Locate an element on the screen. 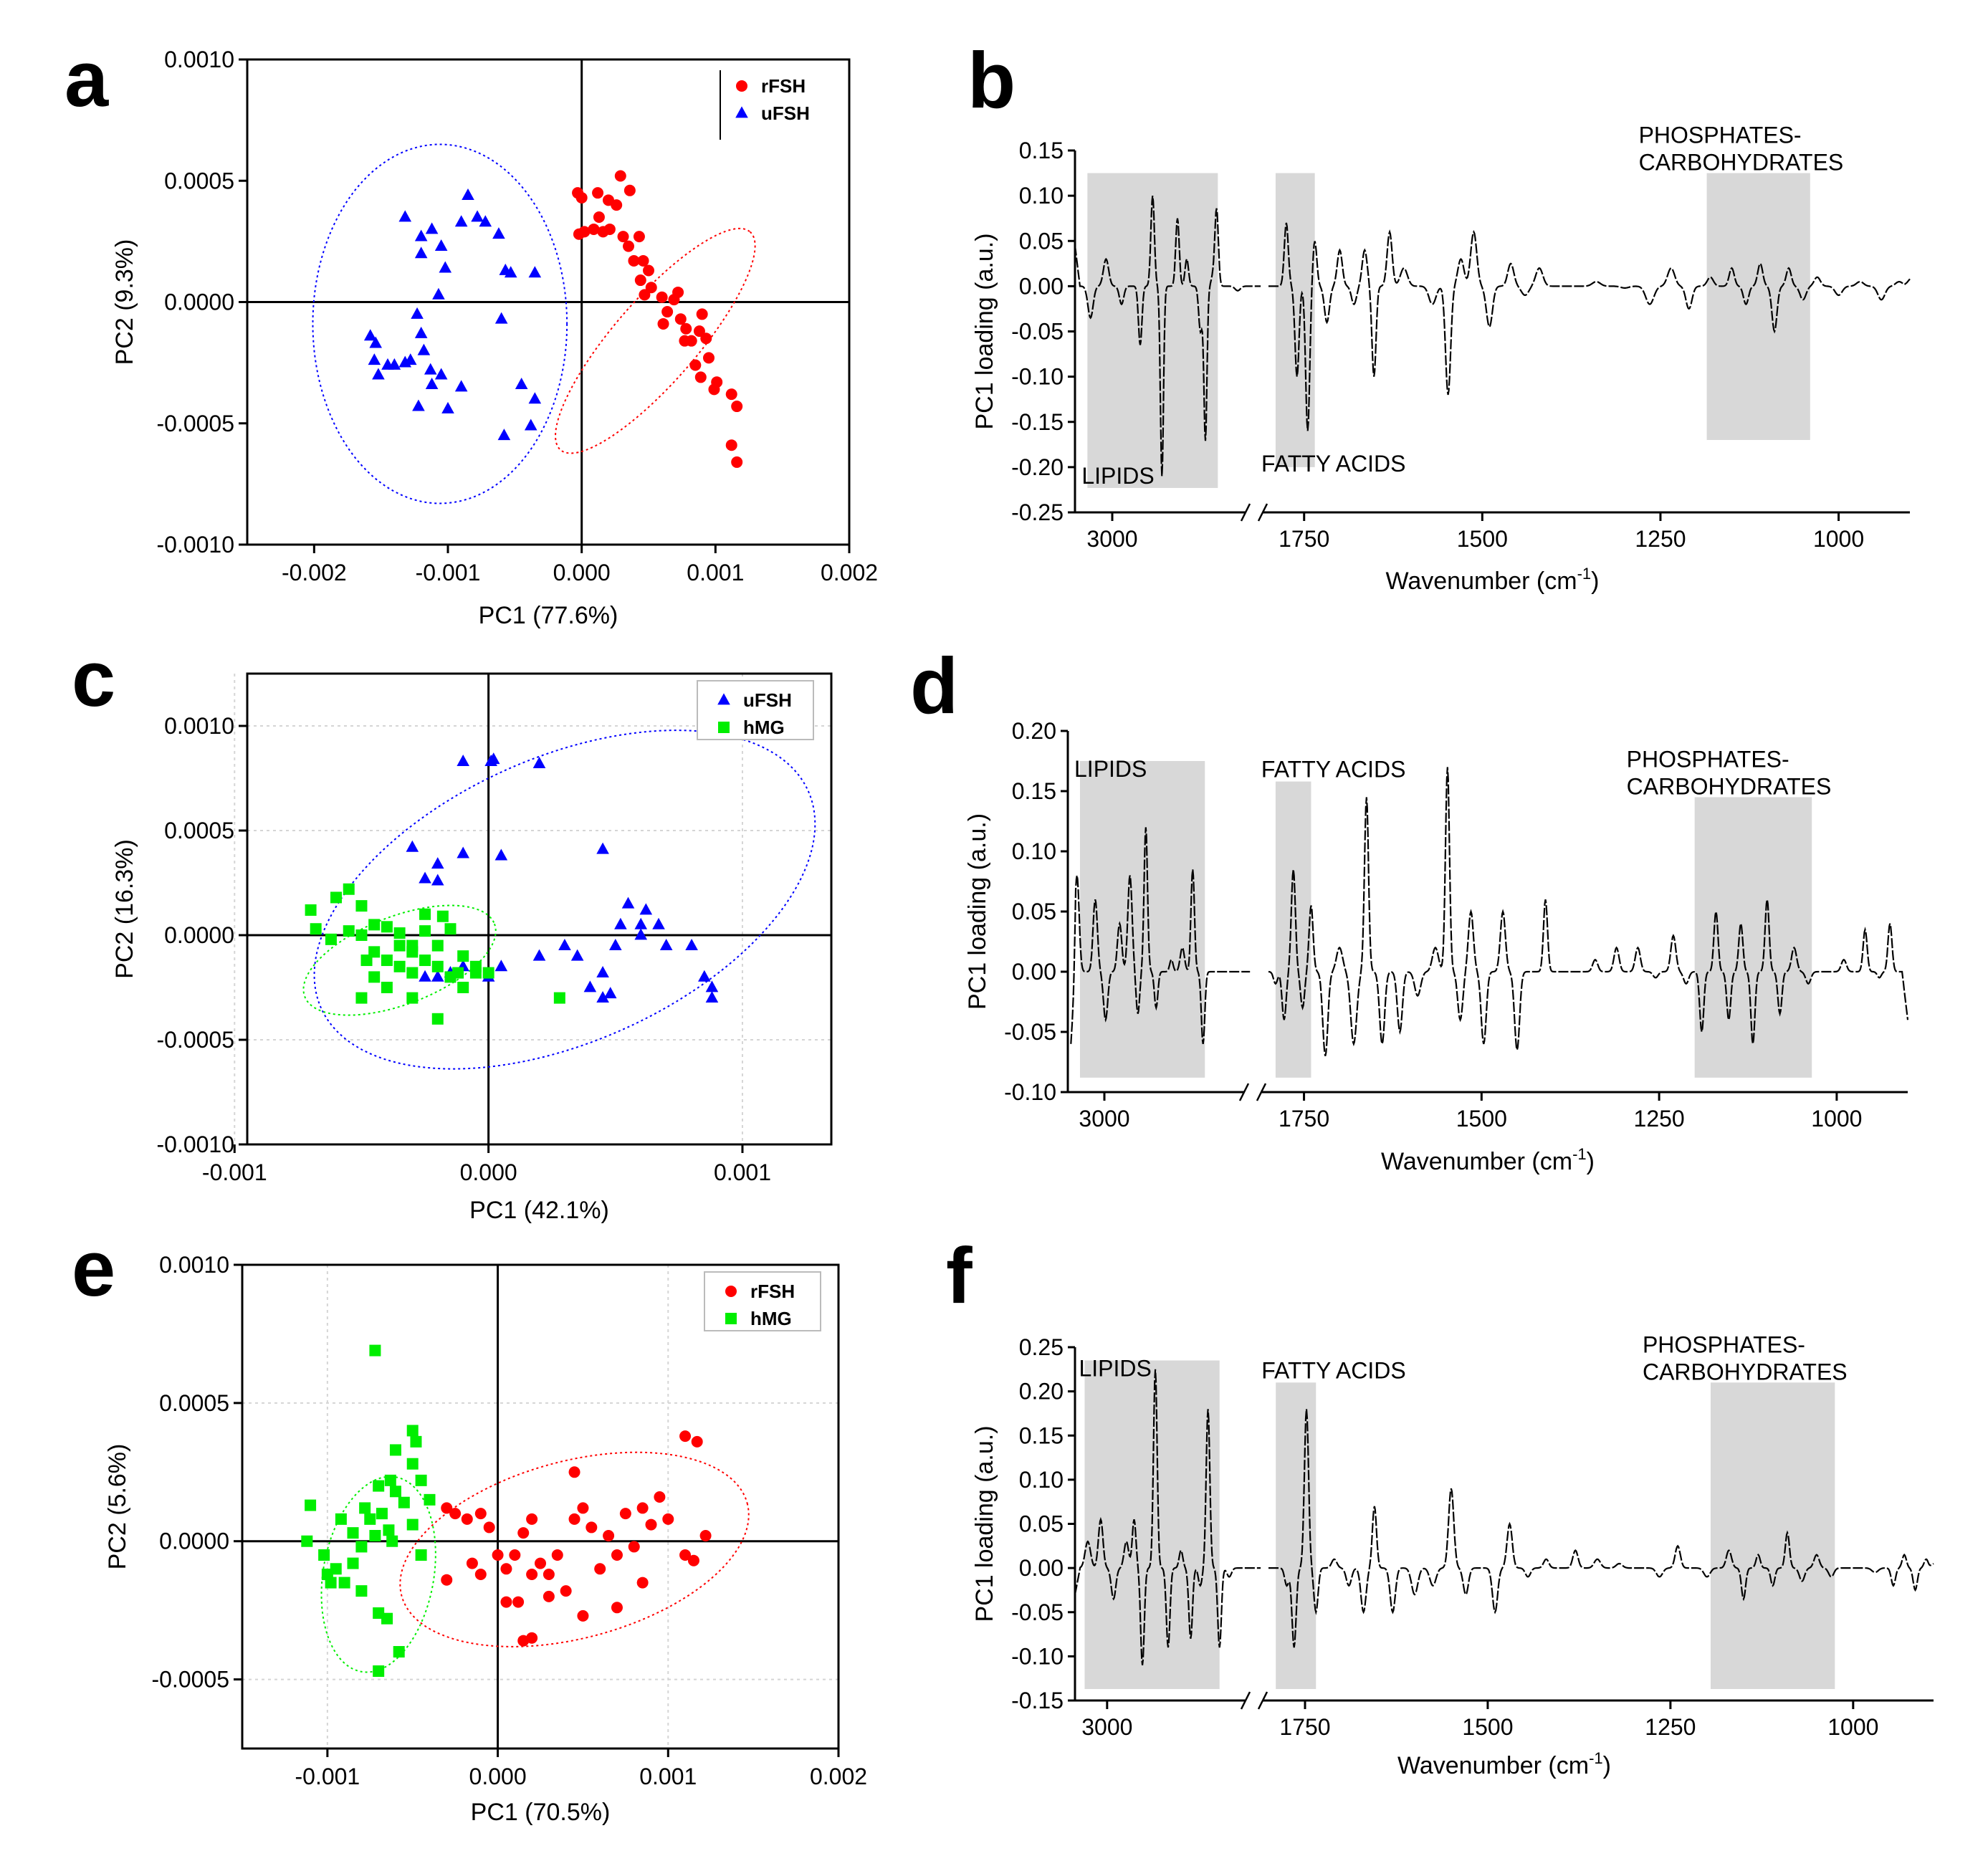 This screenshot has height=1856, width=1988. x-axis-title: PC1 (42.1%) is located at coordinates (539, 1210).